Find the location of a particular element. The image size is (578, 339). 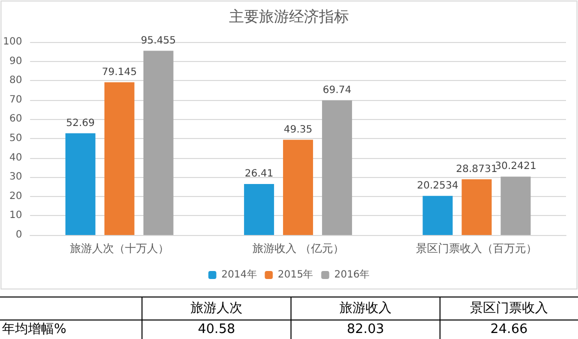

text: 82.03 is located at coordinates (365, 329).